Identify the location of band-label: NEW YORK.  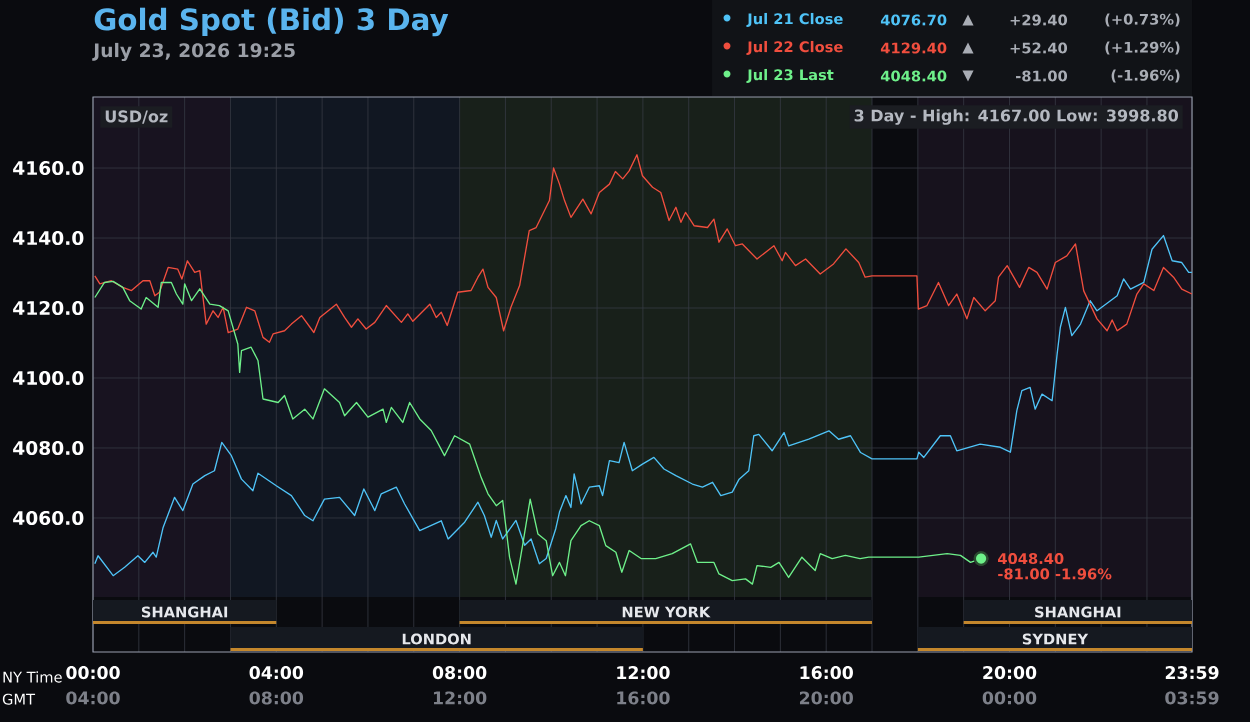
(666, 612).